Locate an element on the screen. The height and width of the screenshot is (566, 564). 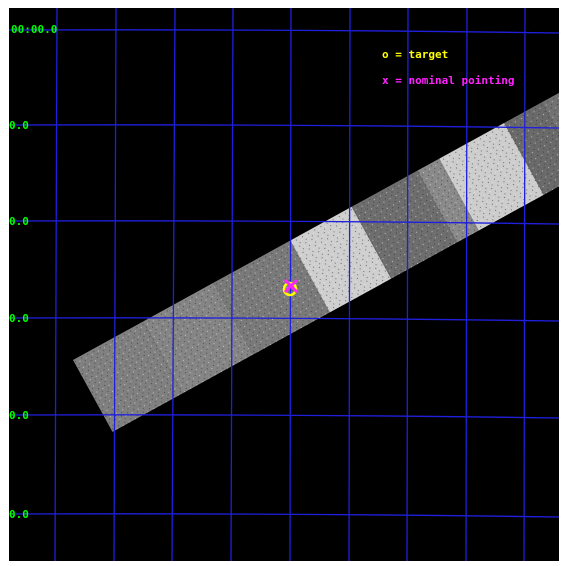
coordinate-labels: 00:00.0 0.0 0.0 0.0 0.0 0.0 is located at coordinates (33, 272).